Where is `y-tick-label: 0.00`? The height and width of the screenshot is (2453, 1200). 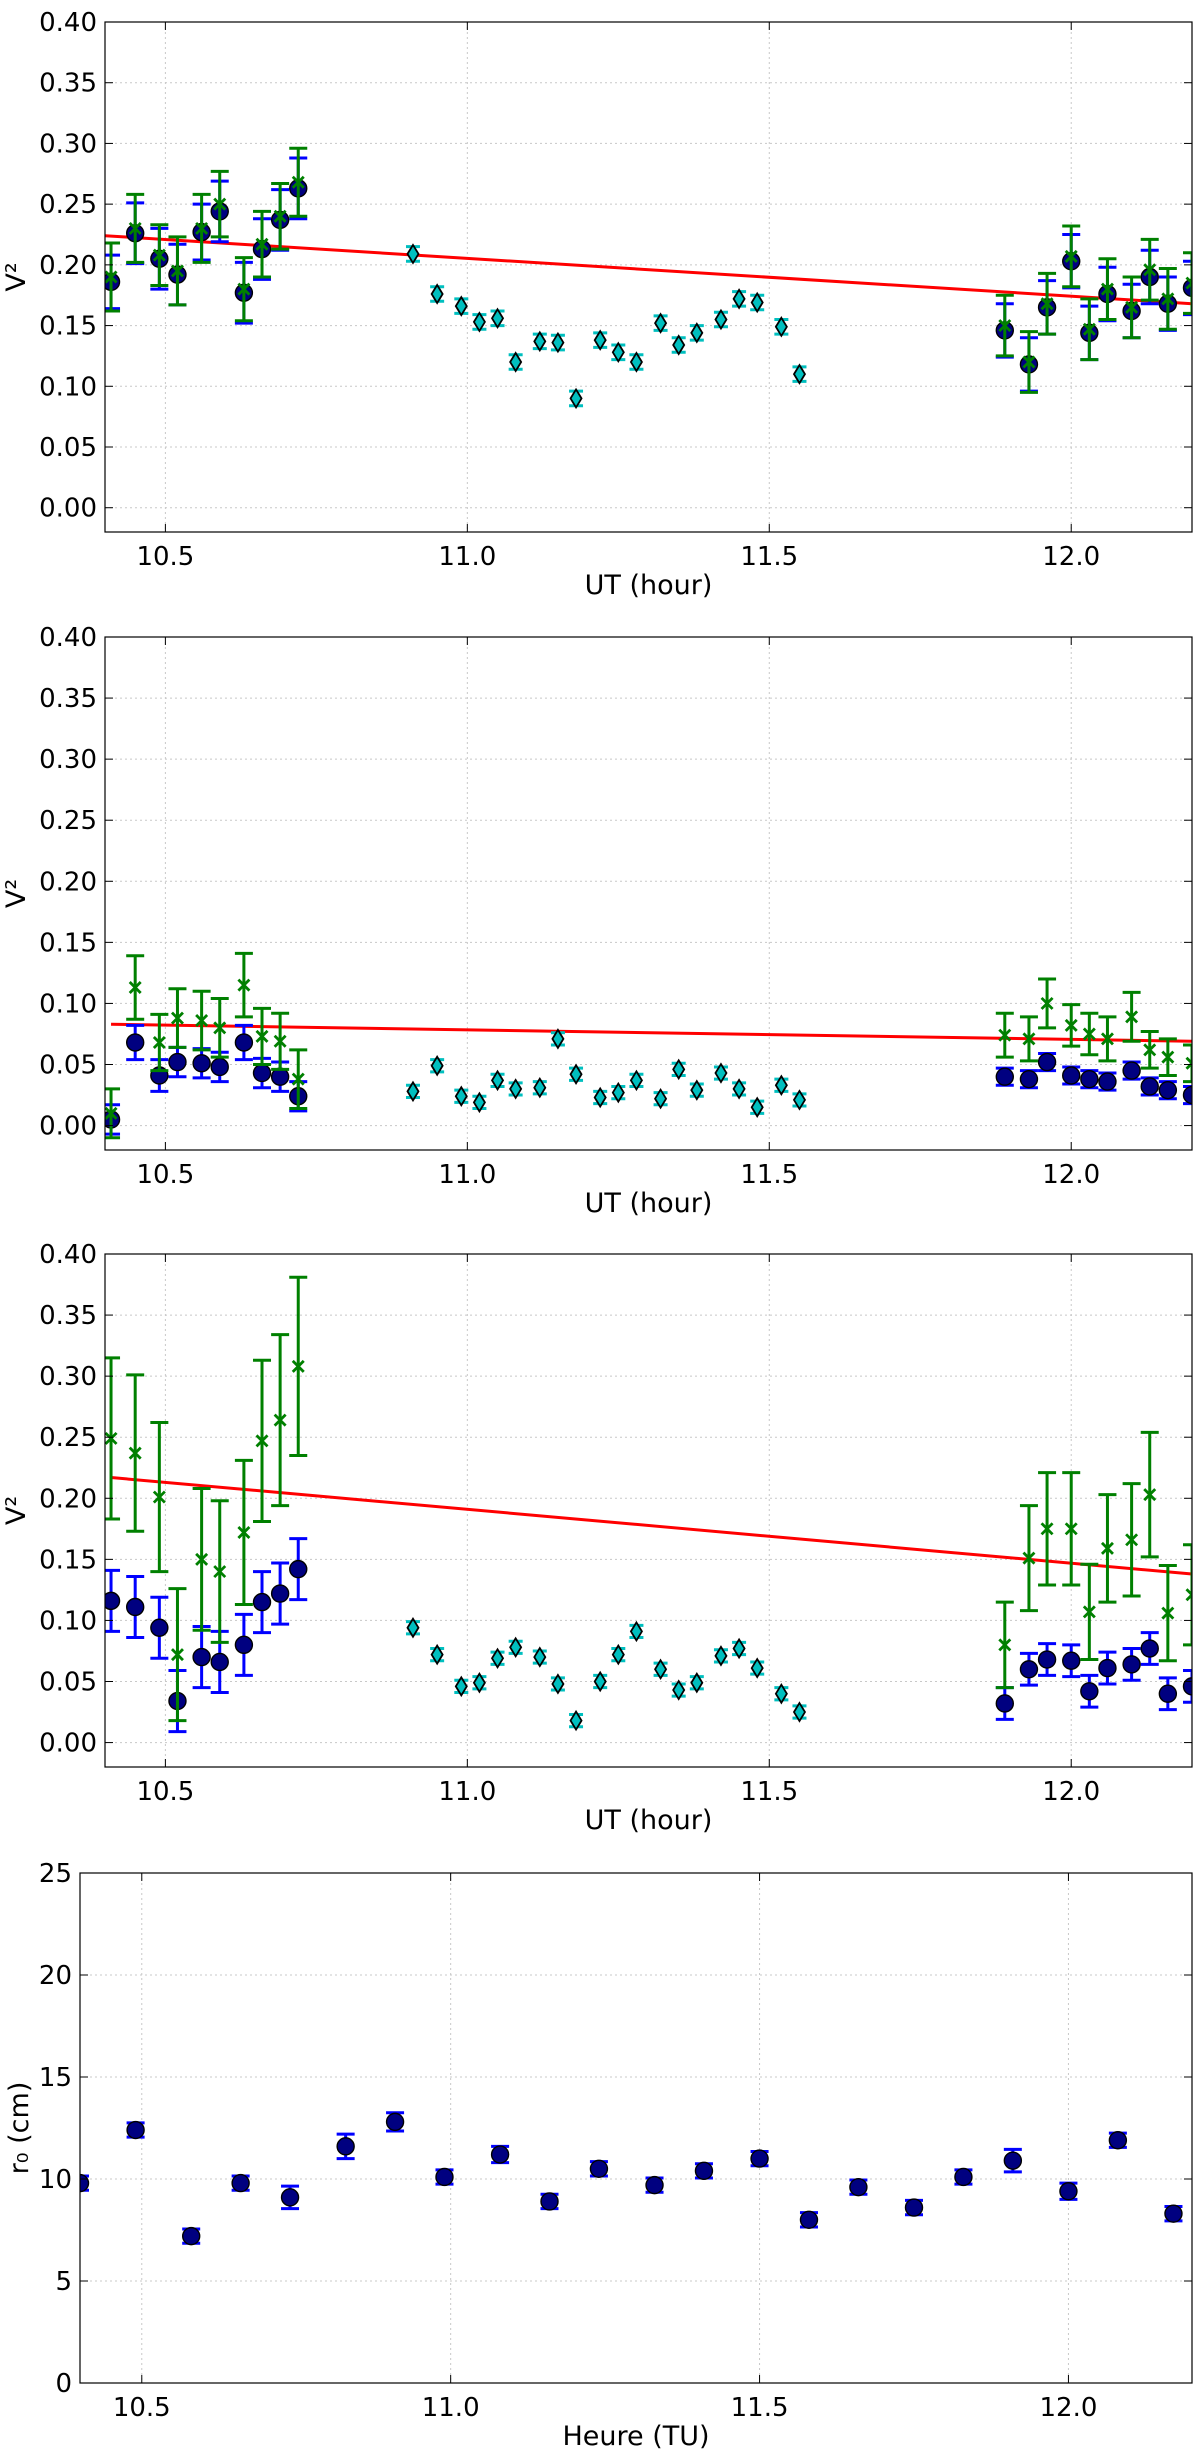 y-tick-label: 0.00 is located at coordinates (68, 509).